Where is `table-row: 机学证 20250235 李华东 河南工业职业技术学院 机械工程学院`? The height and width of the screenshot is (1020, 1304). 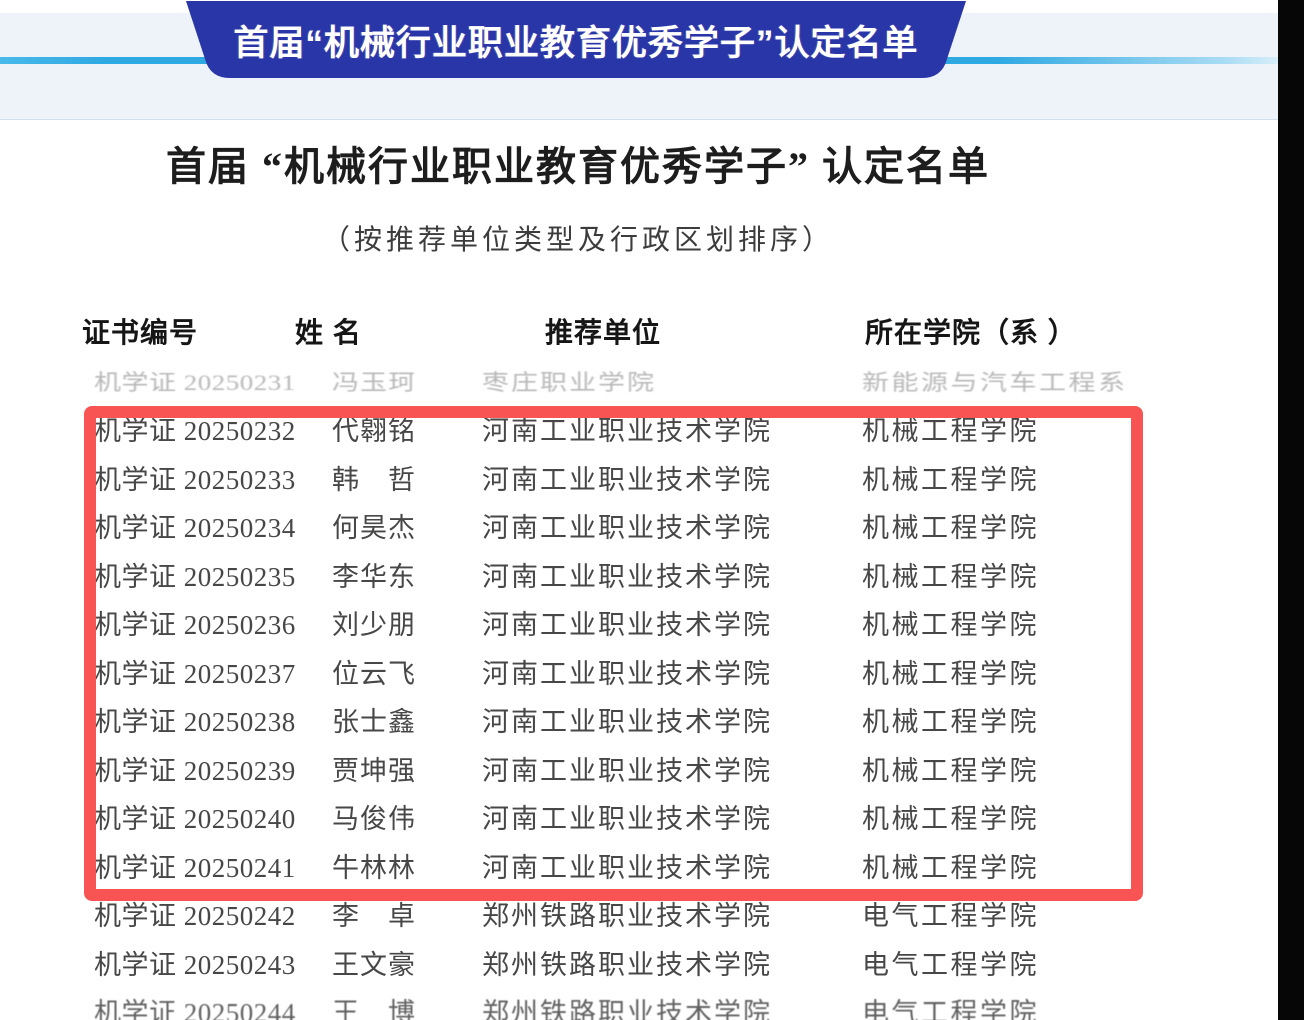 table-row: 机学证 20250235 李华东 河南工业职业技术学院 机械工程学院 is located at coordinates (632, 574).